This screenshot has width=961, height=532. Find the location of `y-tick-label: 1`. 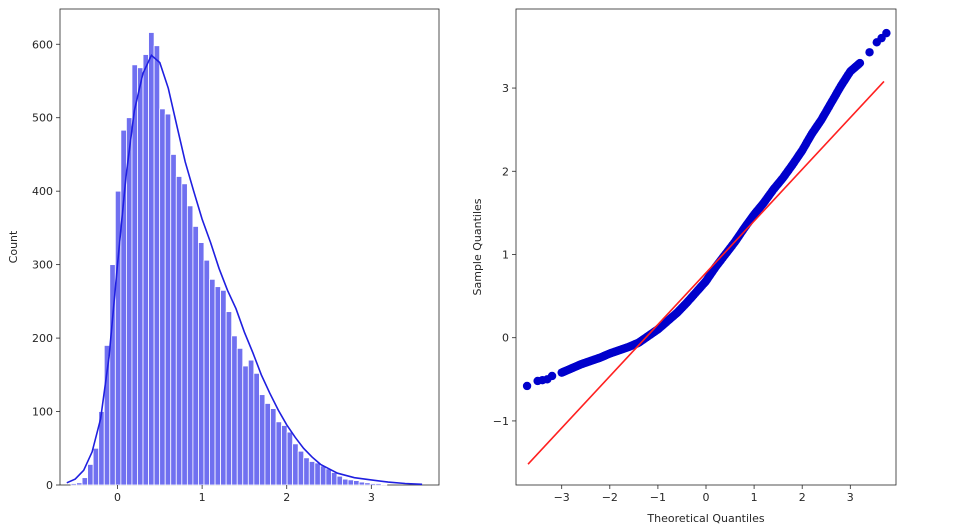

y-tick-label: 1 is located at coordinates (505, 254).